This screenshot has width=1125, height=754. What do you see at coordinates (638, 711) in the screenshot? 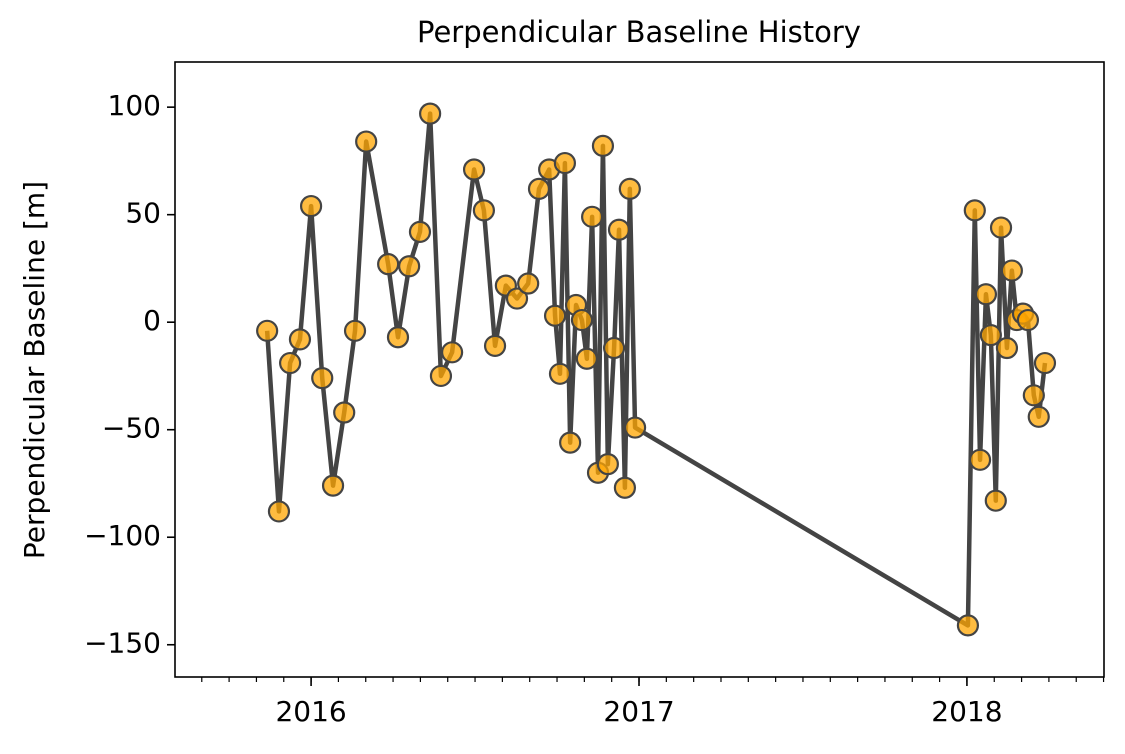
I see `x-tick-label: 2017` at bounding box center [638, 711].